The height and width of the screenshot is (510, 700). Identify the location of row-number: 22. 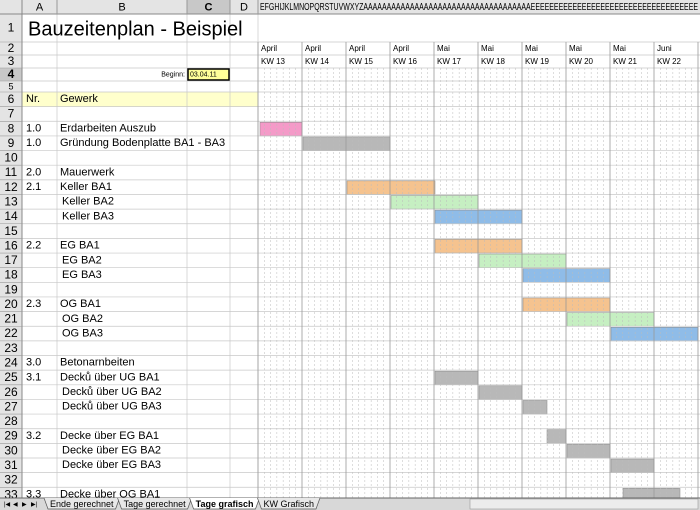
(11, 333).